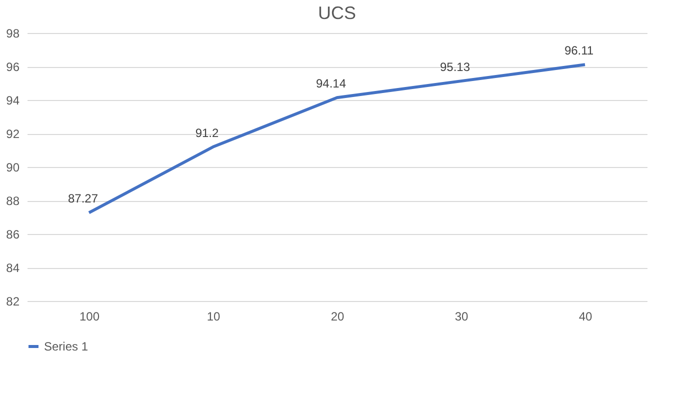 The width and height of the screenshot is (682, 403). Describe the element at coordinates (331, 83) in the screenshot. I see `data-label: 94.14` at that location.